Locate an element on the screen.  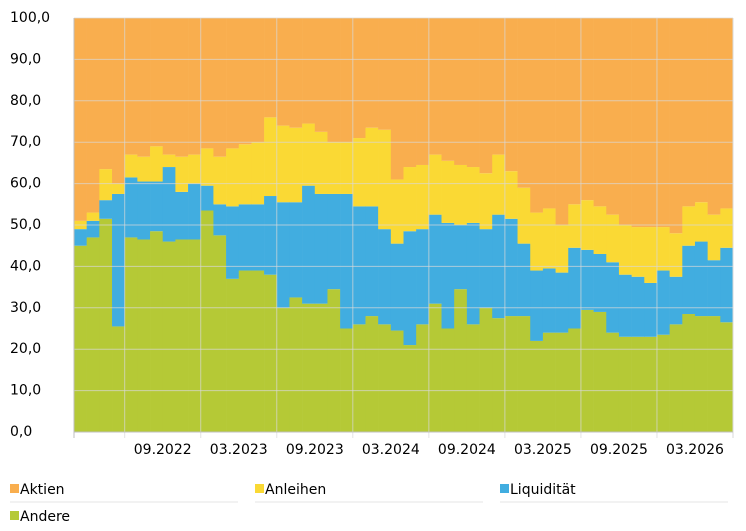
x-tick-label: 03.2023 is located at coordinates (239, 450).